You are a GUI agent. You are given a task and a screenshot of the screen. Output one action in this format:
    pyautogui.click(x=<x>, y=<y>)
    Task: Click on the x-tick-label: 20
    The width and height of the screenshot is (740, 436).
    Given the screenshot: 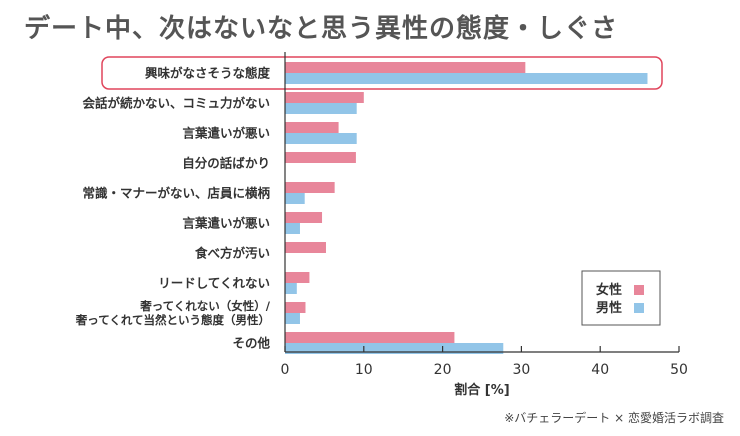 What is the action you would take?
    pyautogui.click(x=443, y=370)
    